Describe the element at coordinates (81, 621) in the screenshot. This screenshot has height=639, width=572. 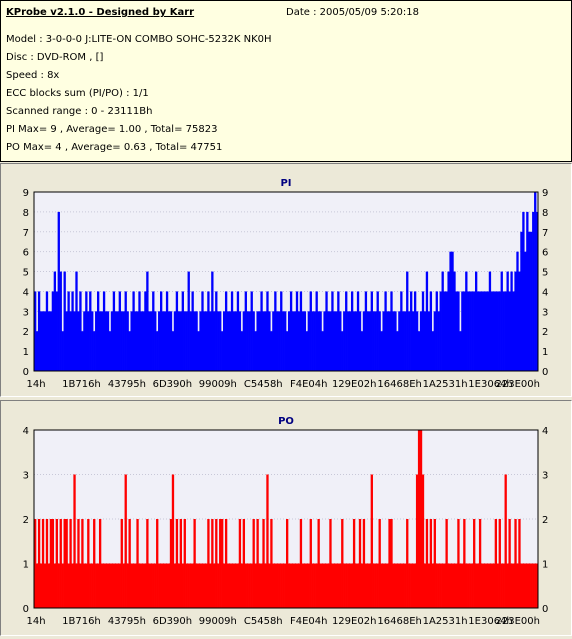
I see `po-xtick-label: 1B716h` at that location.